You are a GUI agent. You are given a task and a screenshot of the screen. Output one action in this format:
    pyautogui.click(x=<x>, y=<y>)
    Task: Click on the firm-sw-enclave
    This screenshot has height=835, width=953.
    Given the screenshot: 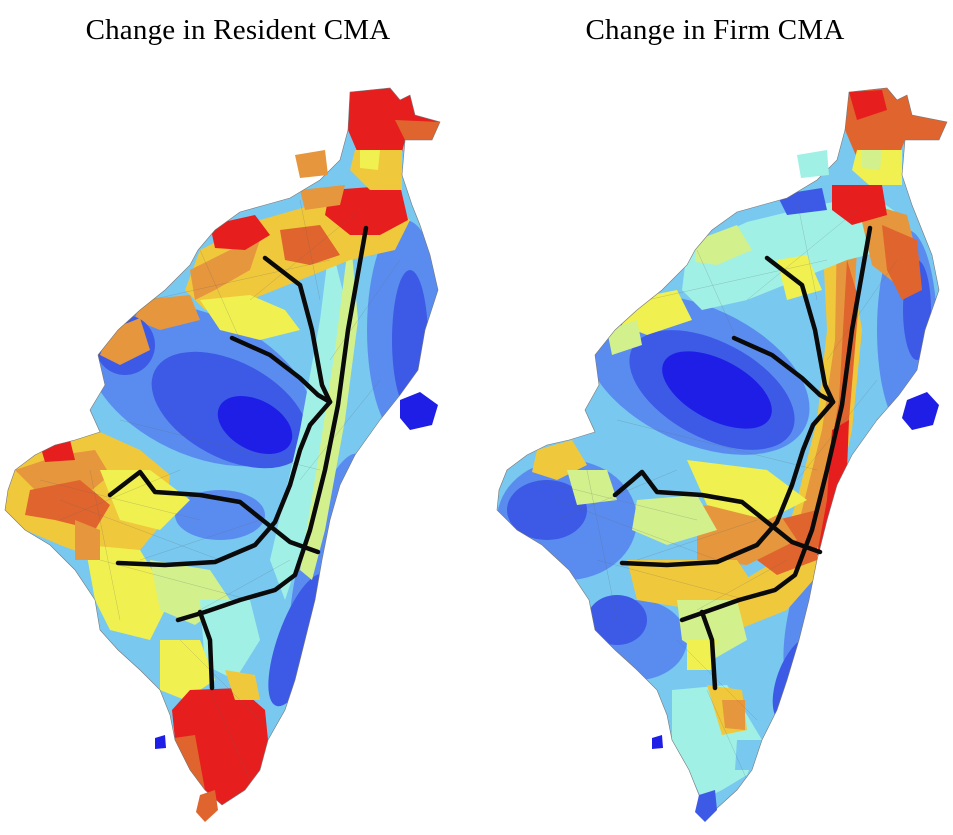 What is the action you would take?
    pyautogui.click(x=657, y=742)
    